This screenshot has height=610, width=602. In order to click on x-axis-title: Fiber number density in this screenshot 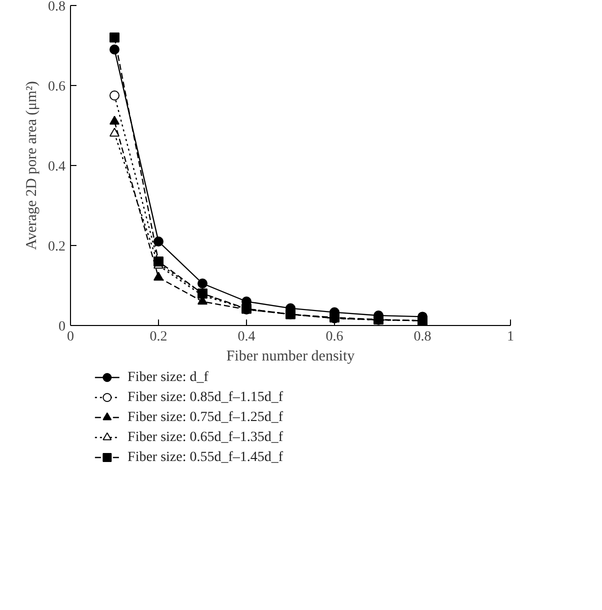, I will do `click(291, 356)`.